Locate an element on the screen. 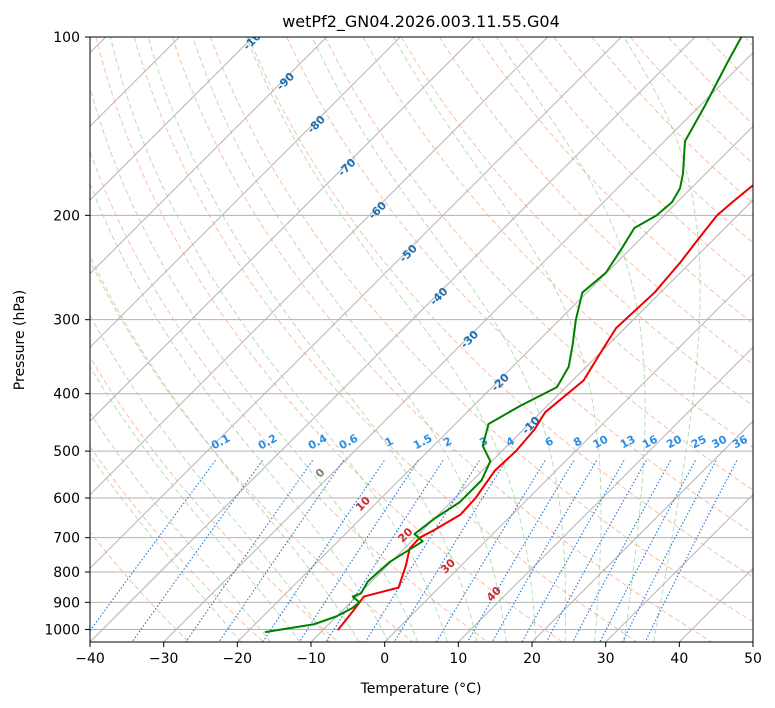 Image resolution: width=775 pixels, height=708 pixels. y-axis-ticks: 100 200 300 400 500 600 700 800 900 1000 is located at coordinates (67, 334).